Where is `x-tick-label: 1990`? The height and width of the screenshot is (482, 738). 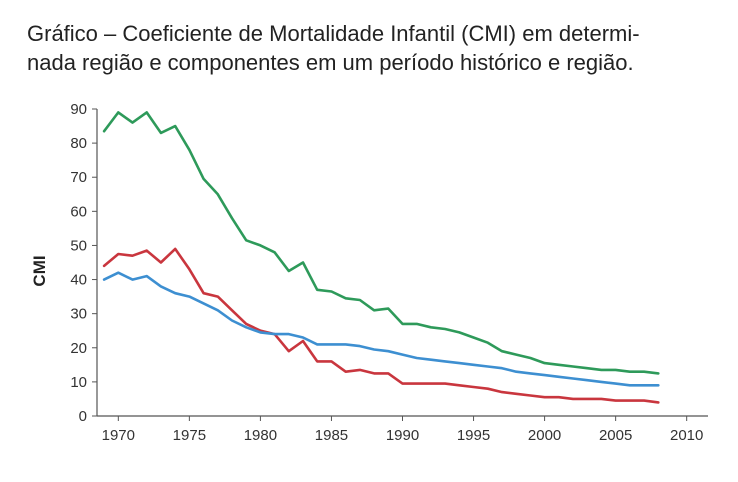
x-tick-label: 1990 is located at coordinates (402, 435).